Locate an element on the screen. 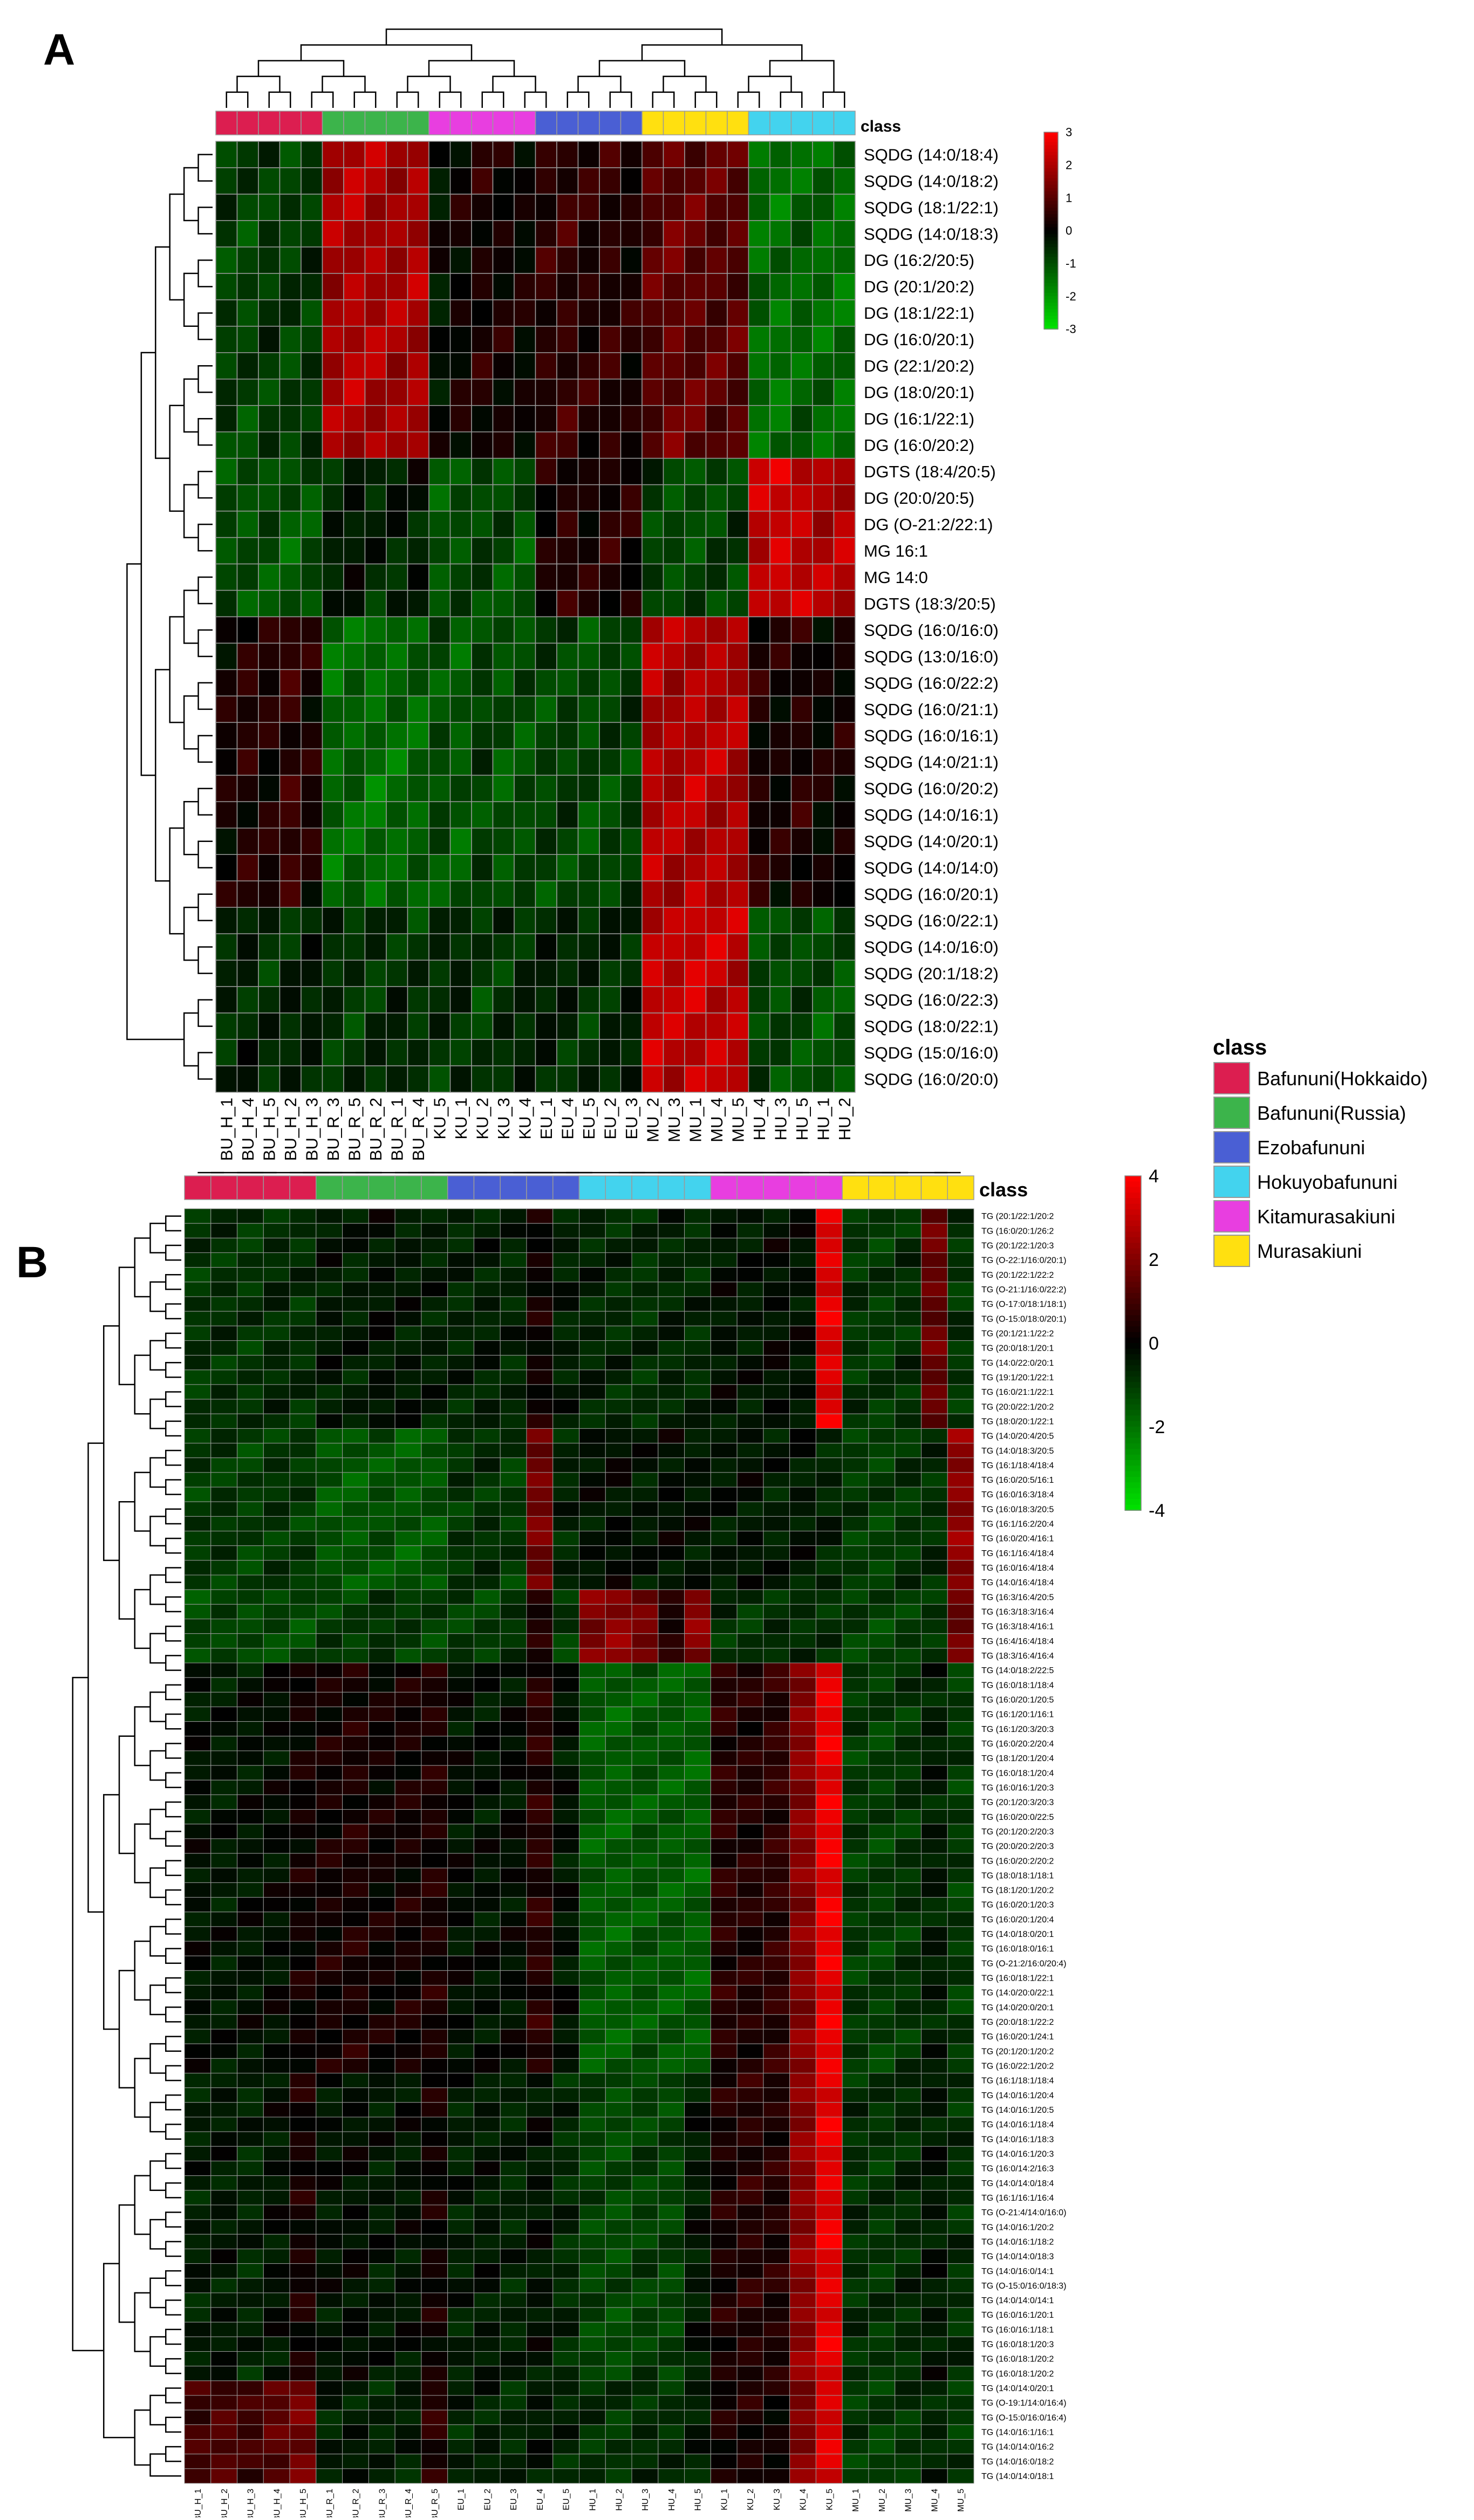  column-dendrogram-branch is located at coordinates (833, 99).